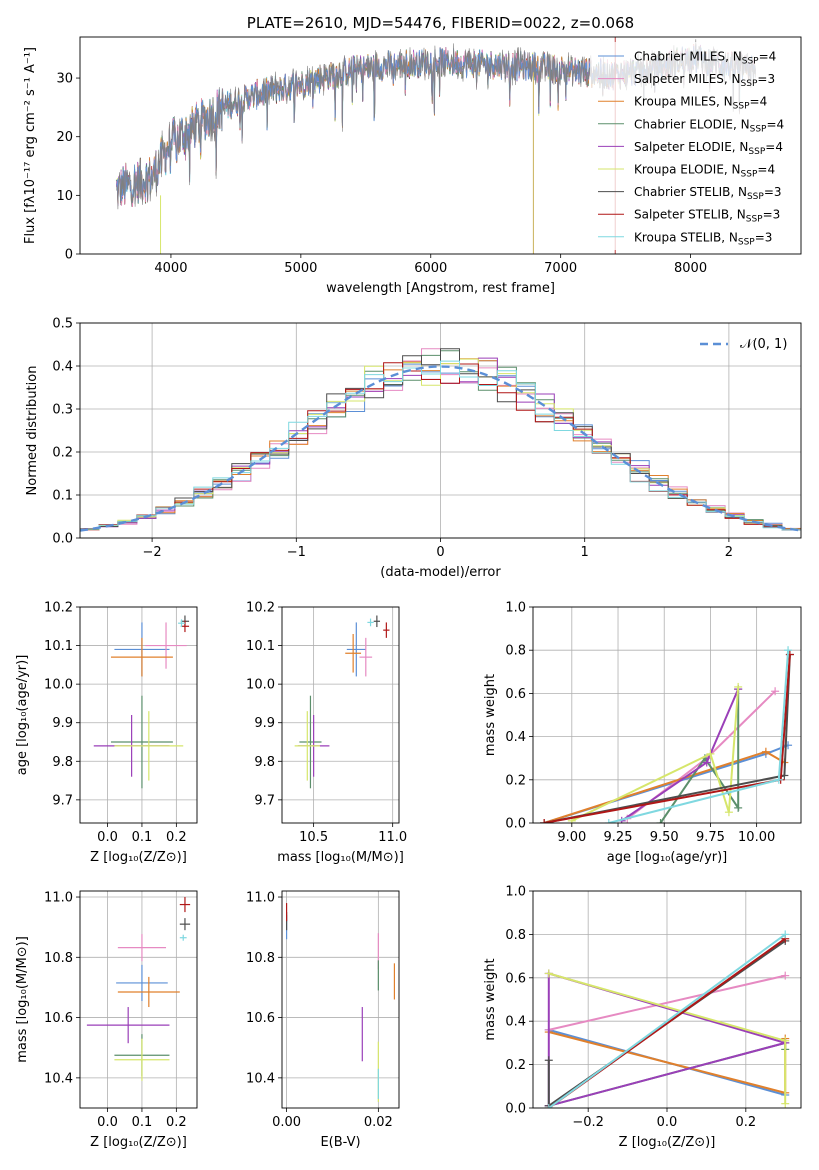  I want to click on ticks: 0.0 0.1 0.2 10.4 10.6 10.8 11.0, so click(115, 1010).